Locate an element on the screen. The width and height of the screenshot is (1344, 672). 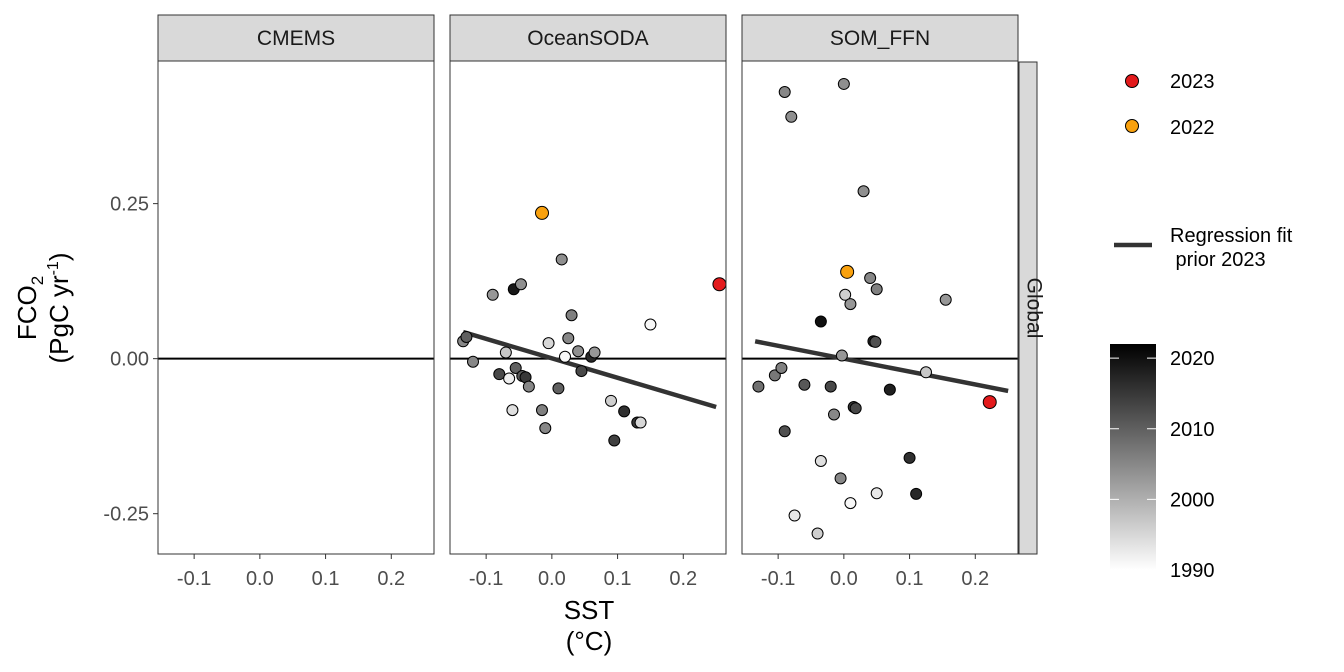
y-axis-unit-post: ) is located at coordinates (59, 256).